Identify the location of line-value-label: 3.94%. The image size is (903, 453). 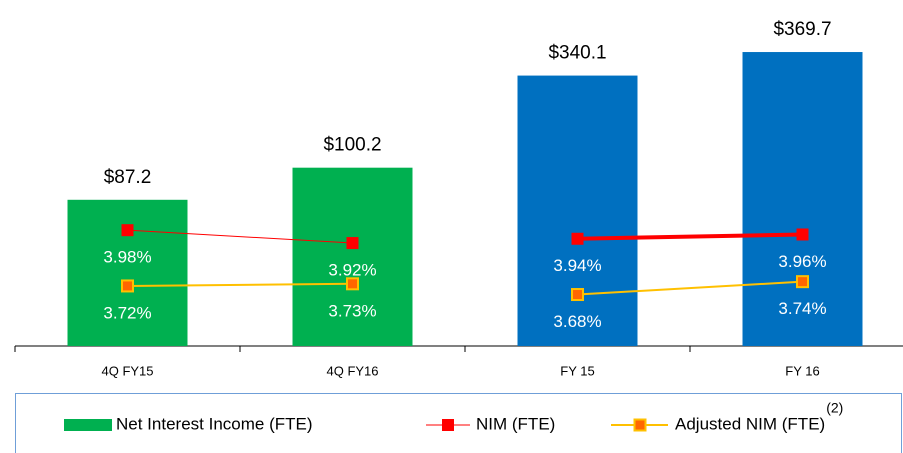
(577, 265).